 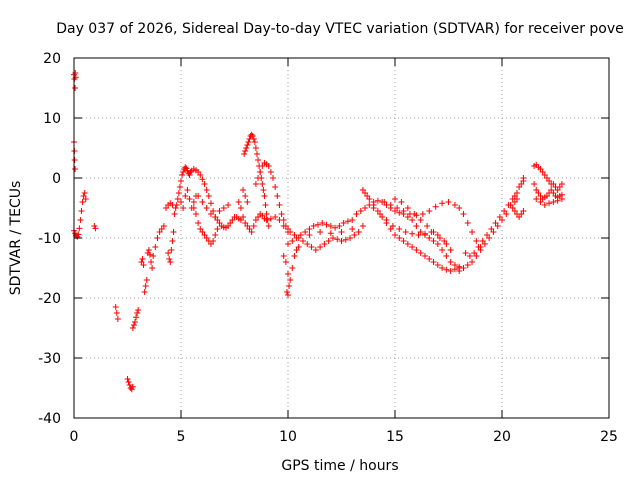 What do you see at coordinates (49, 359) in the screenshot?
I see `y-tick-label: -30` at bounding box center [49, 359].